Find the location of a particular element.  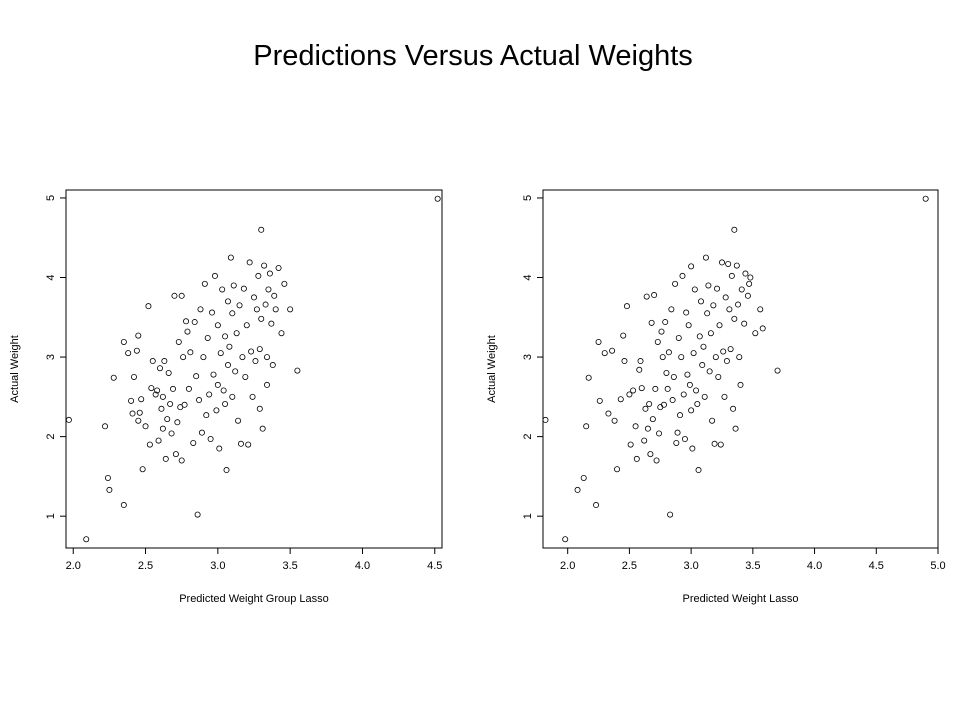

y-tick-label: 5 is located at coordinates (51, 198).